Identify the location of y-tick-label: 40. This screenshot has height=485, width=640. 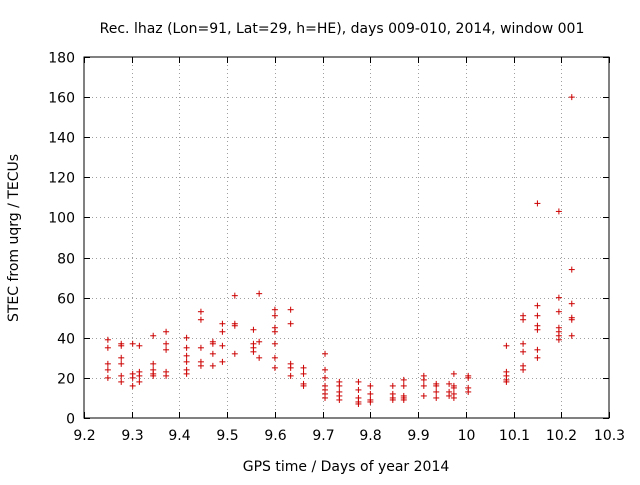
(66, 340).